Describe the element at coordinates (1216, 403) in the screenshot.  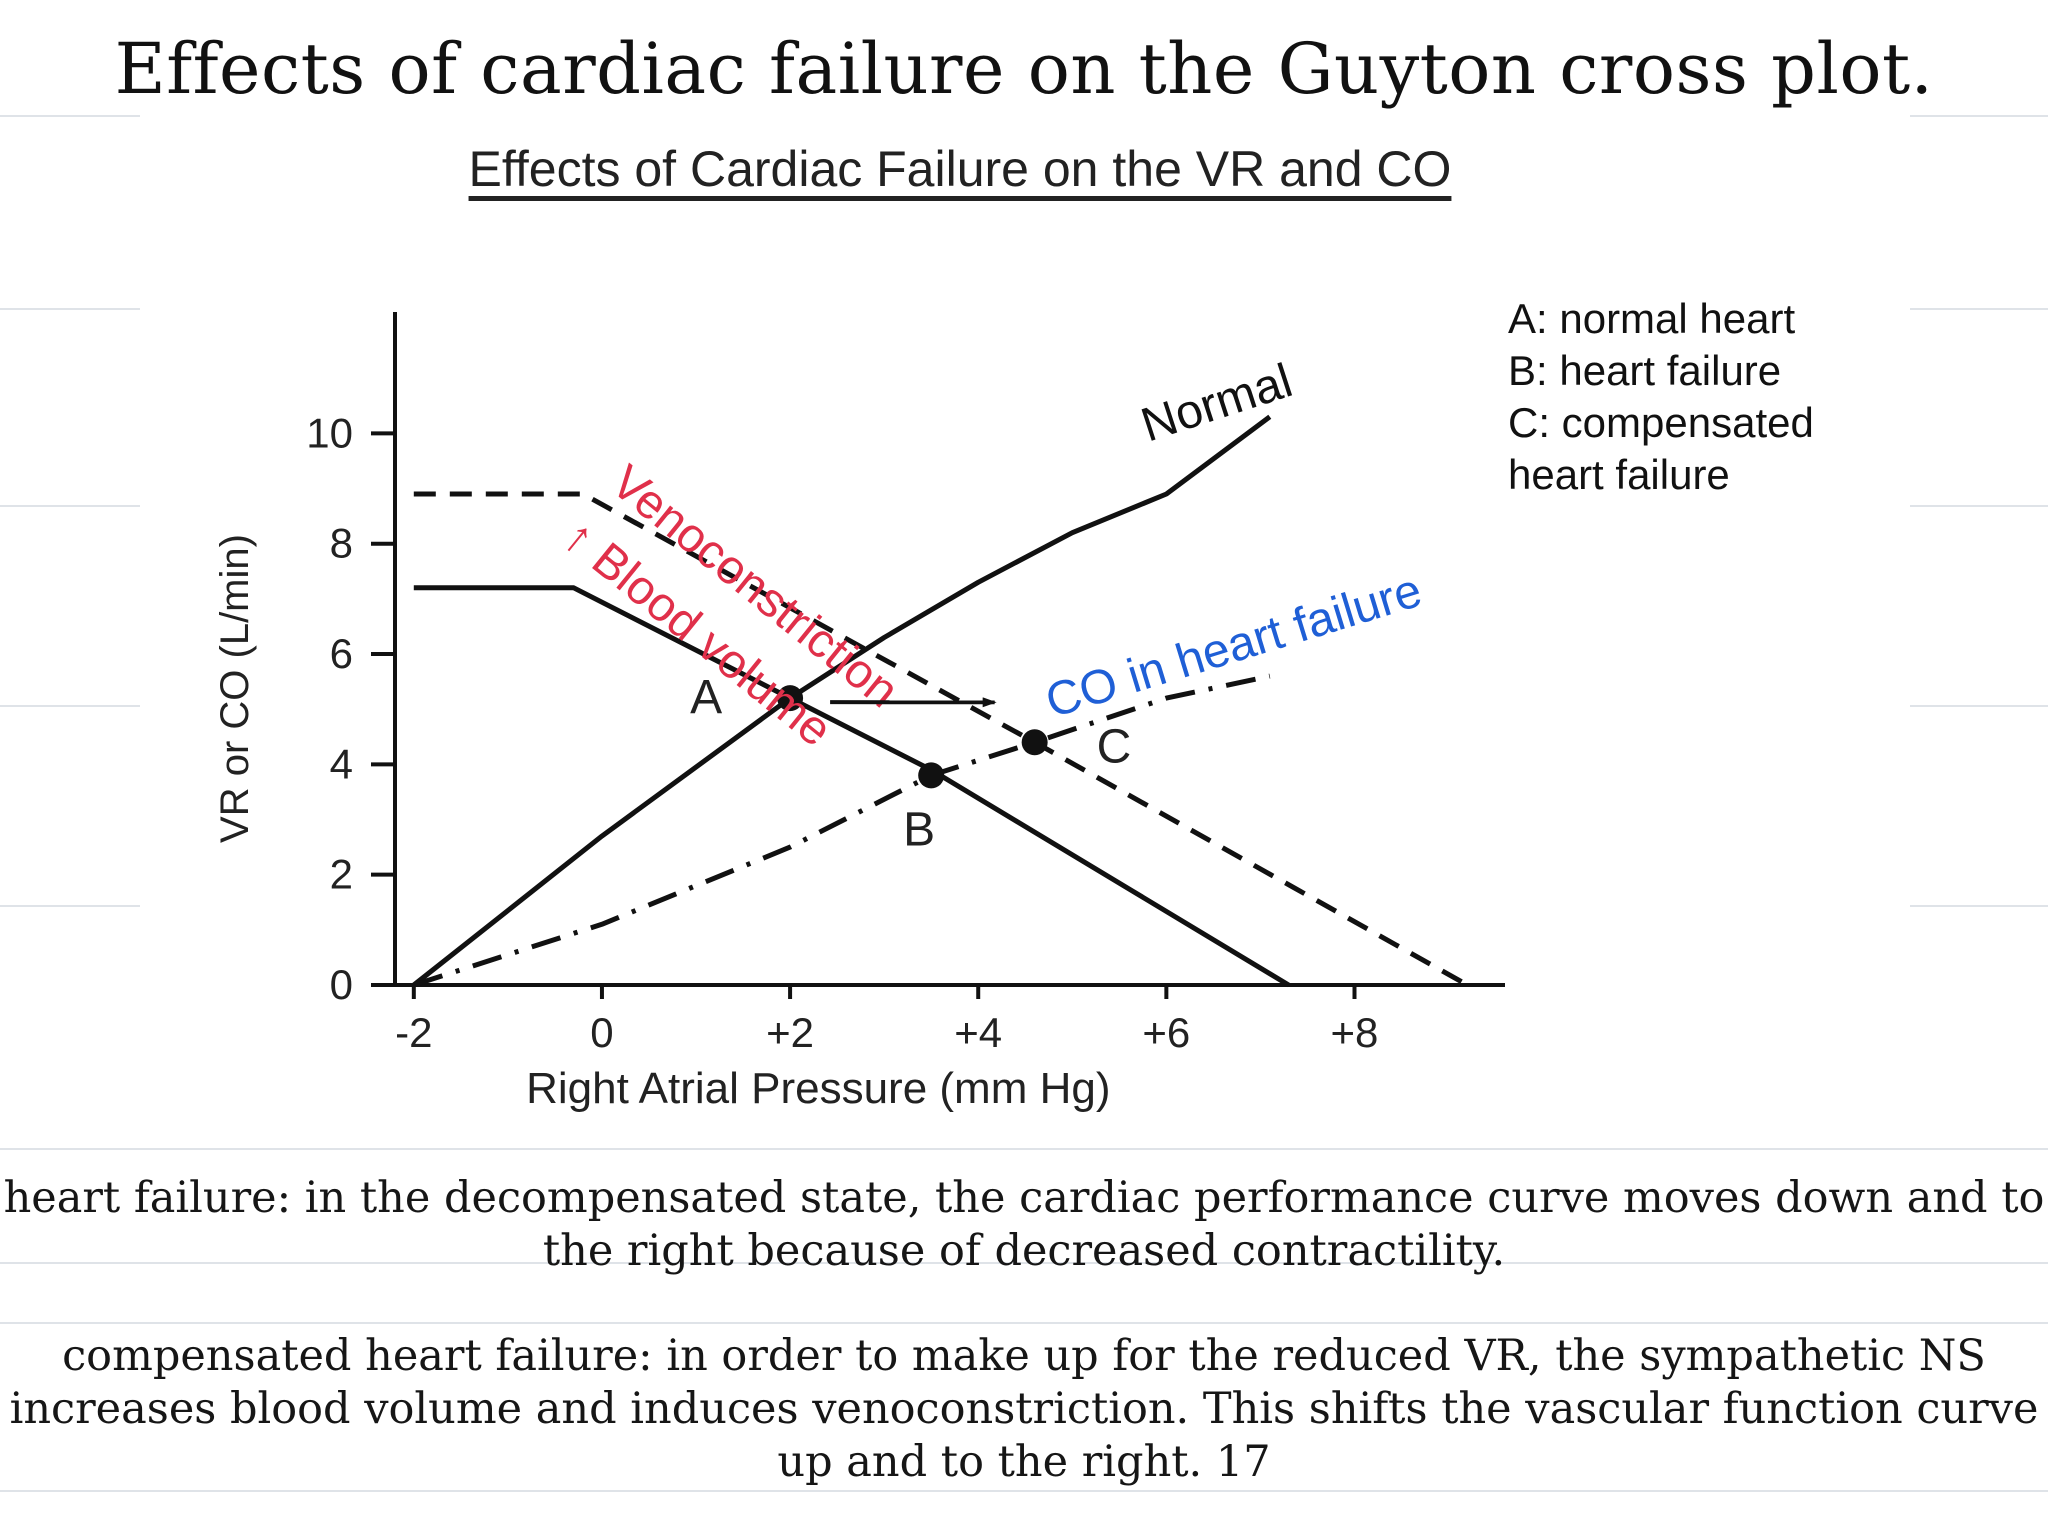
I see `normal-curve-label: Normal` at that location.